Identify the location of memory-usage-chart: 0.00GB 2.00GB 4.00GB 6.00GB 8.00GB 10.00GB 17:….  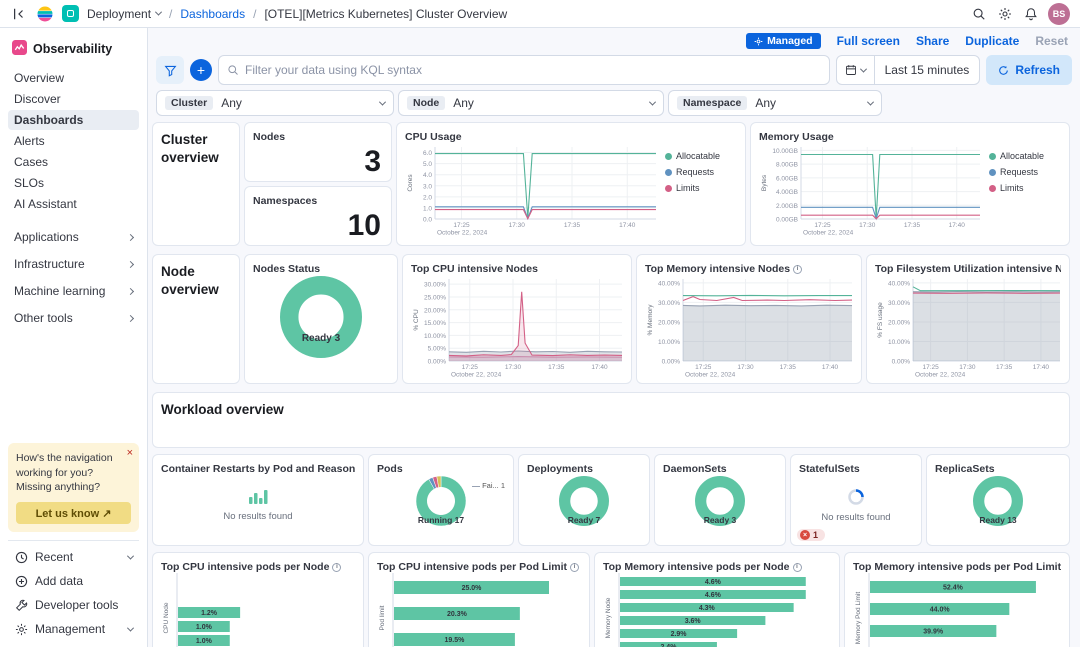
(871, 190).